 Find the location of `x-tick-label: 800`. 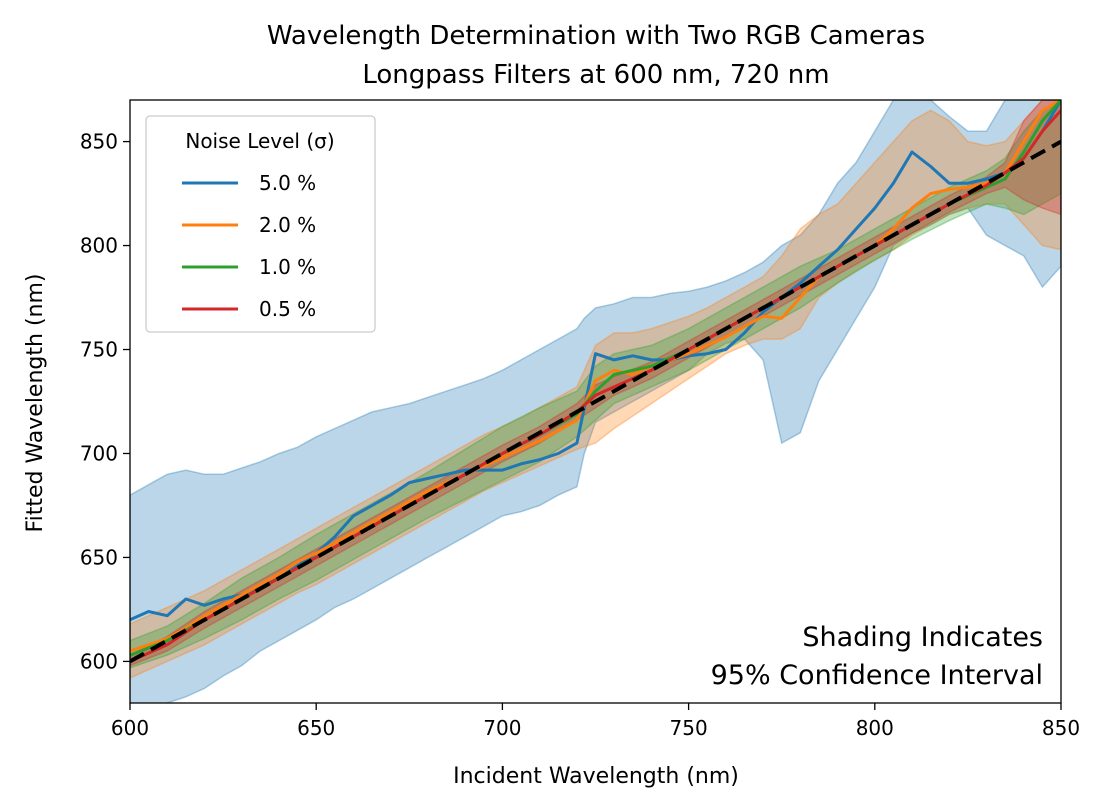

x-tick-label: 800 is located at coordinates (875, 728).